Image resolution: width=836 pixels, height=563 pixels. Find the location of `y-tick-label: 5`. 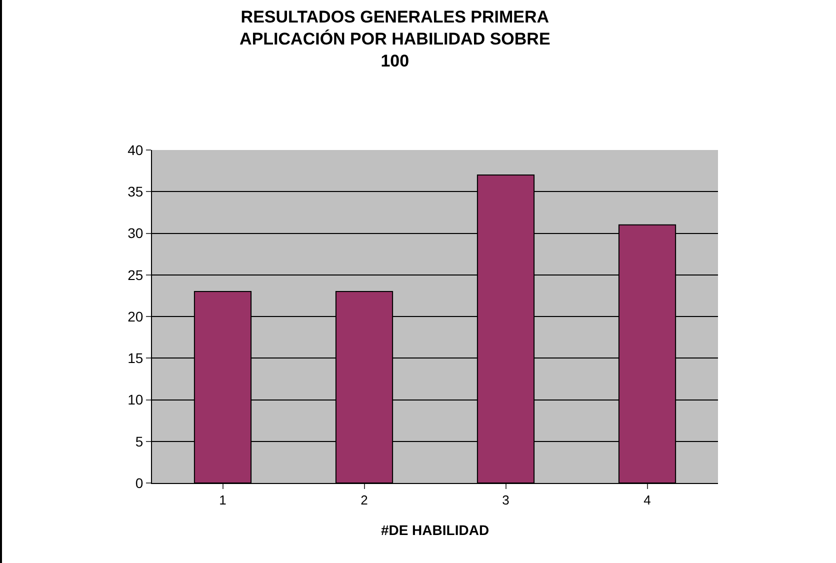

y-tick-label: 5 is located at coordinates (139, 441).